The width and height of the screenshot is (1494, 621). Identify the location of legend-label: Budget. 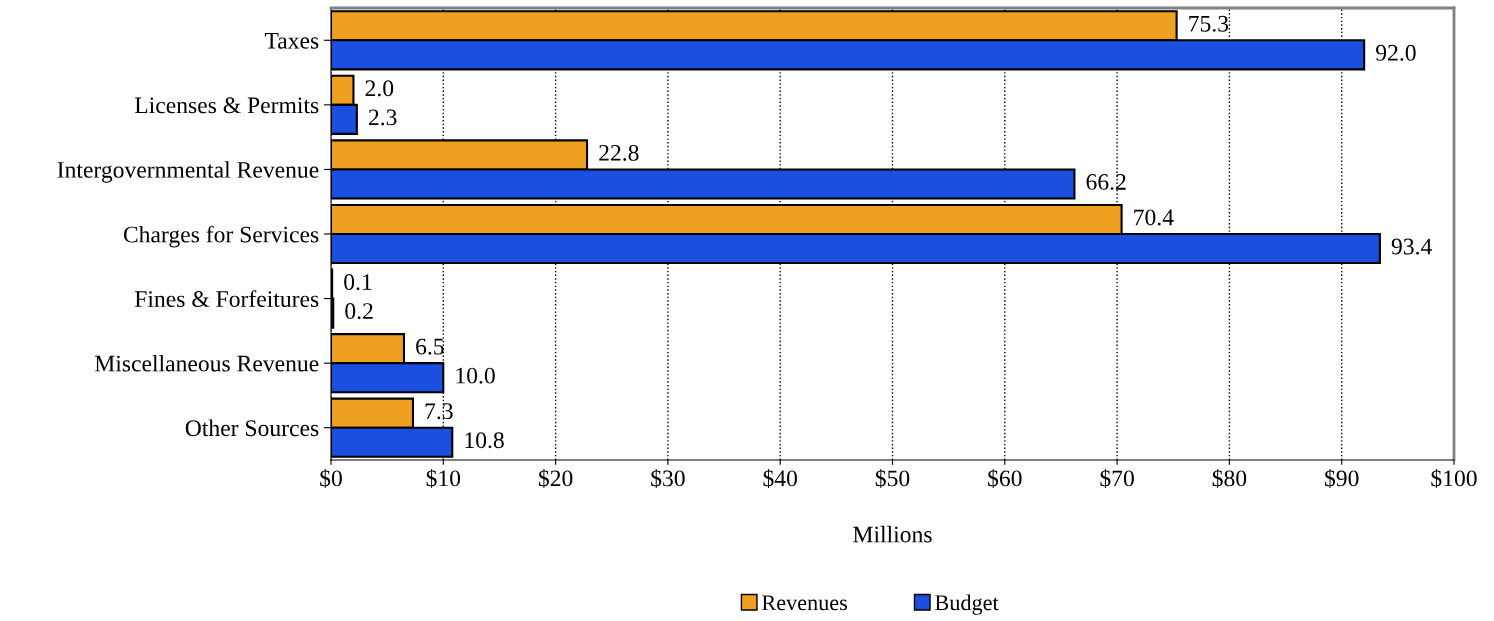
(967, 604).